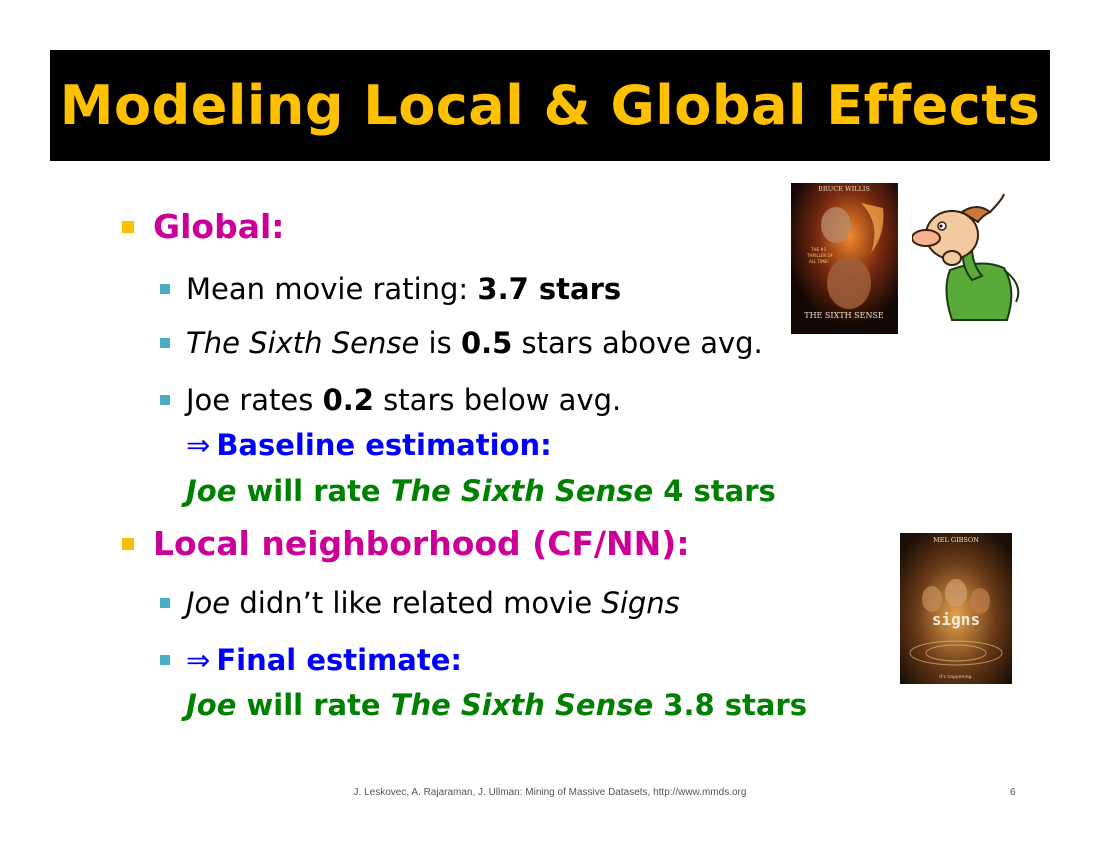 The width and height of the screenshot is (1100, 850). Describe the element at coordinates (339, 660) in the screenshot. I see `final-label: Final estimate:` at that location.